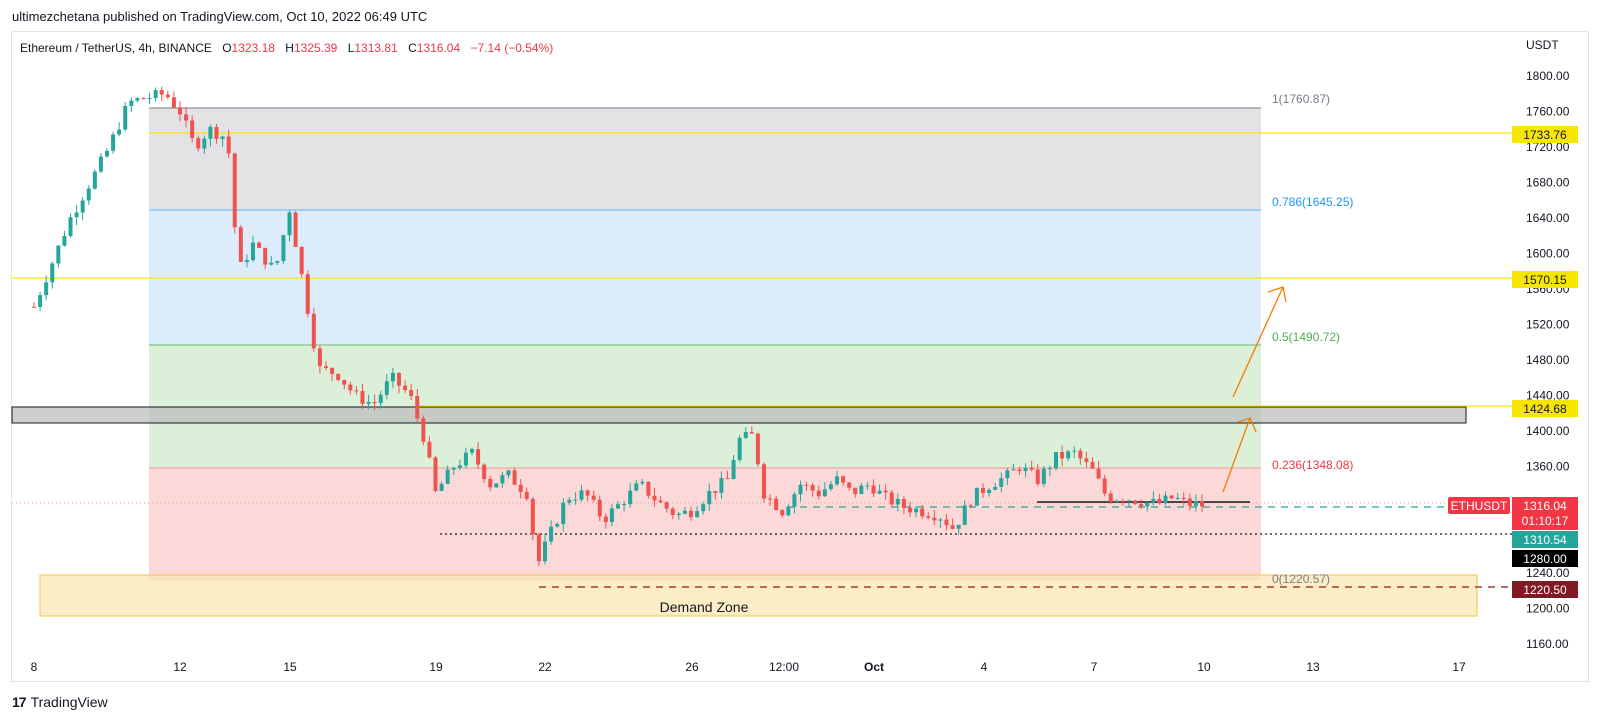  Describe the element at coordinates (1545, 135) in the screenshot. I see `badge-yellow-top: 1733.76` at that location.